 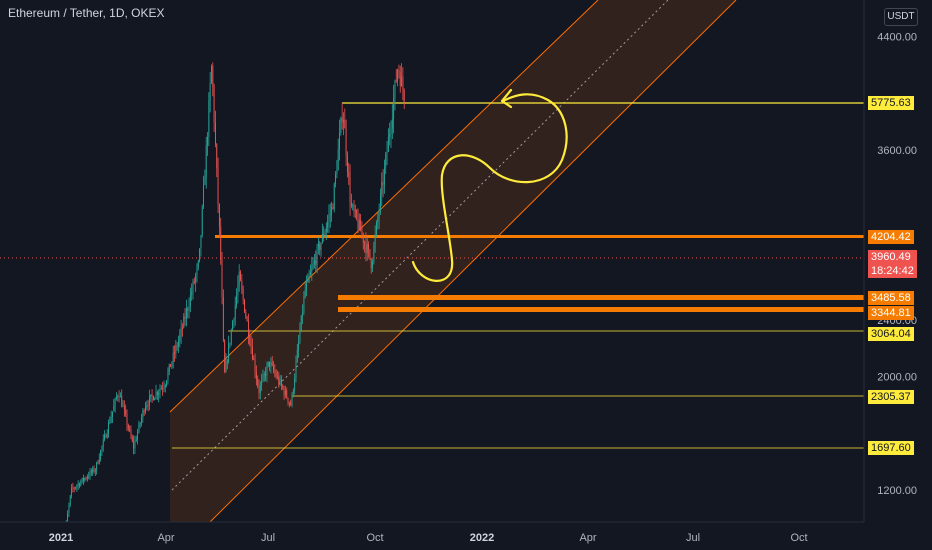 What do you see at coordinates (489, 187) in the screenshot?
I see `forecast-curve` at bounding box center [489, 187].